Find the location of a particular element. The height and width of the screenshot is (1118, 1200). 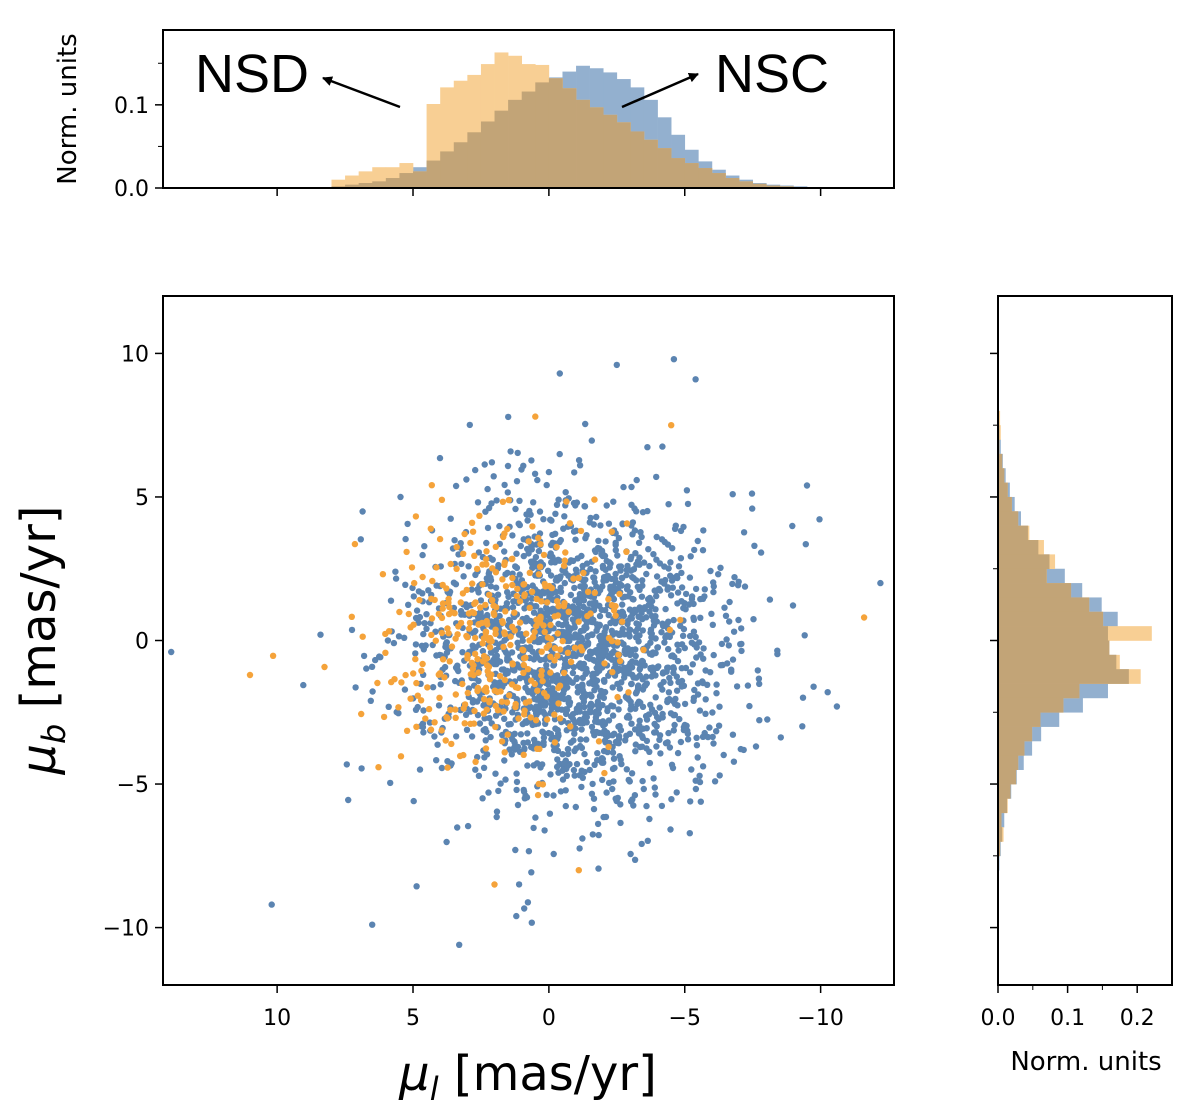

top-histogram-bars is located at coordinates (590, 120).